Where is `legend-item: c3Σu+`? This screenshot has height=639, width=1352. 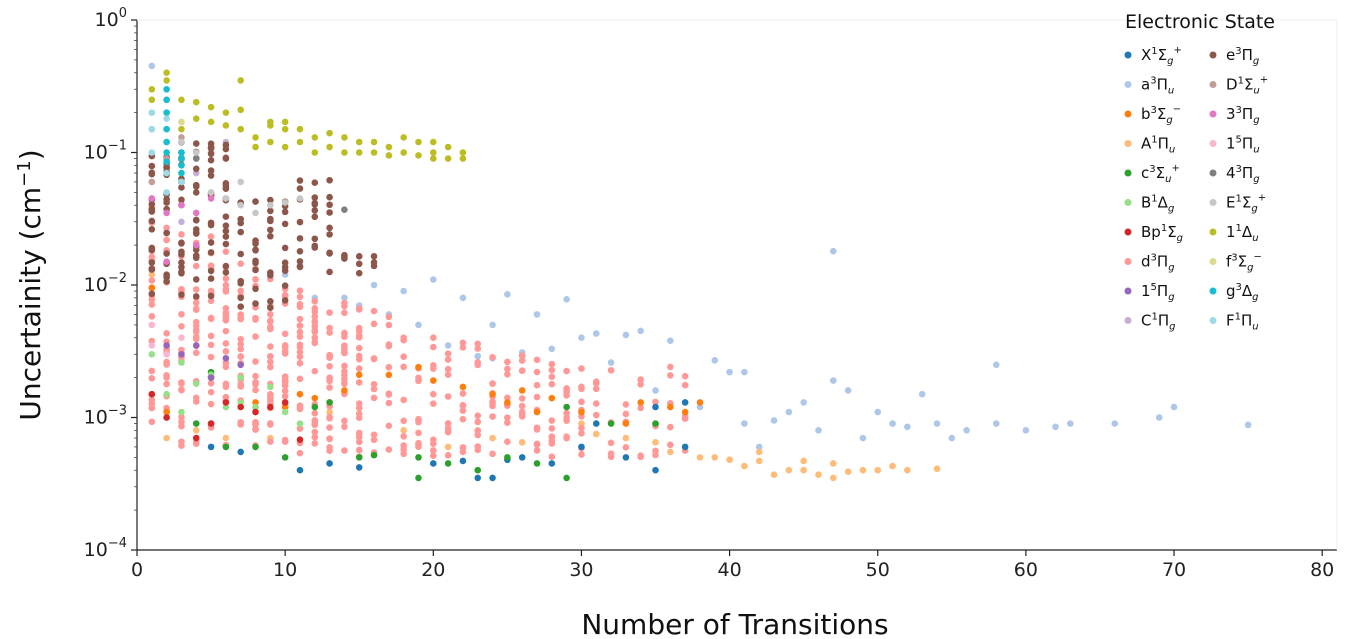
legend-item: c3Σu+ is located at coordinates (1152, 174).